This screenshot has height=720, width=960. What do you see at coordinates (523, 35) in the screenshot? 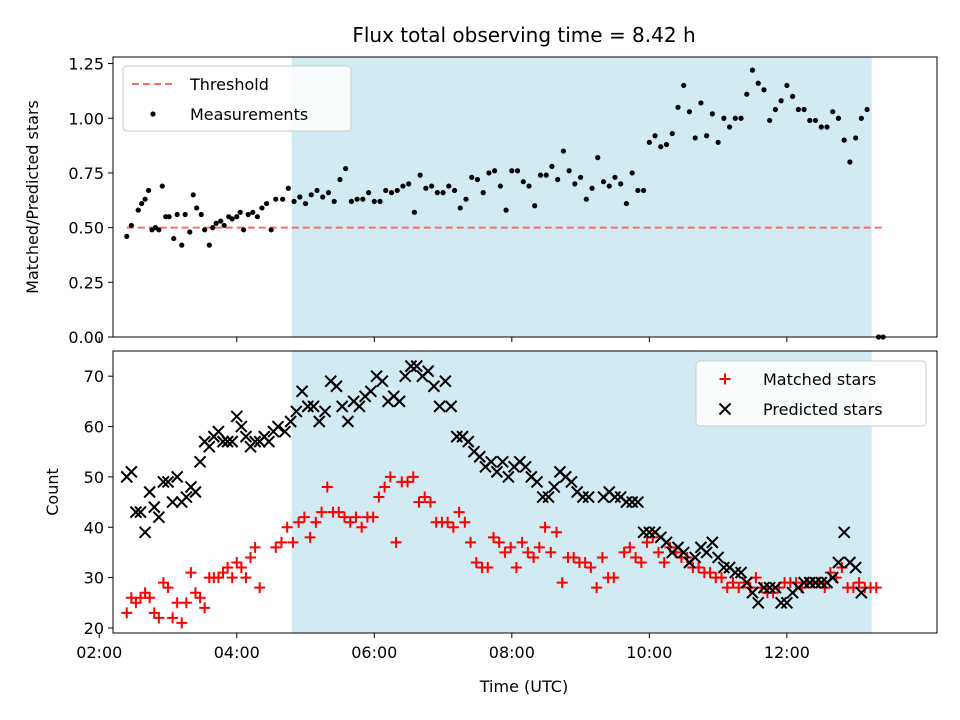
I see `chart-title: Flux total observing time = 8.42 h` at bounding box center [523, 35].